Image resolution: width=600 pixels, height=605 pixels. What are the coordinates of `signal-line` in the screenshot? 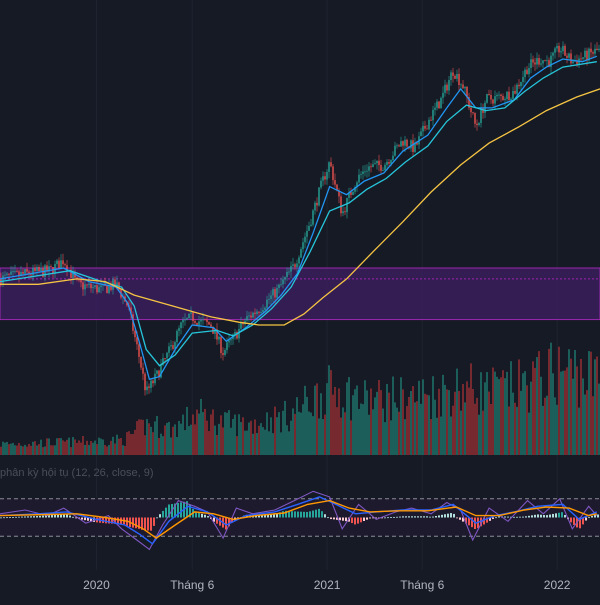 It's located at (298, 519).